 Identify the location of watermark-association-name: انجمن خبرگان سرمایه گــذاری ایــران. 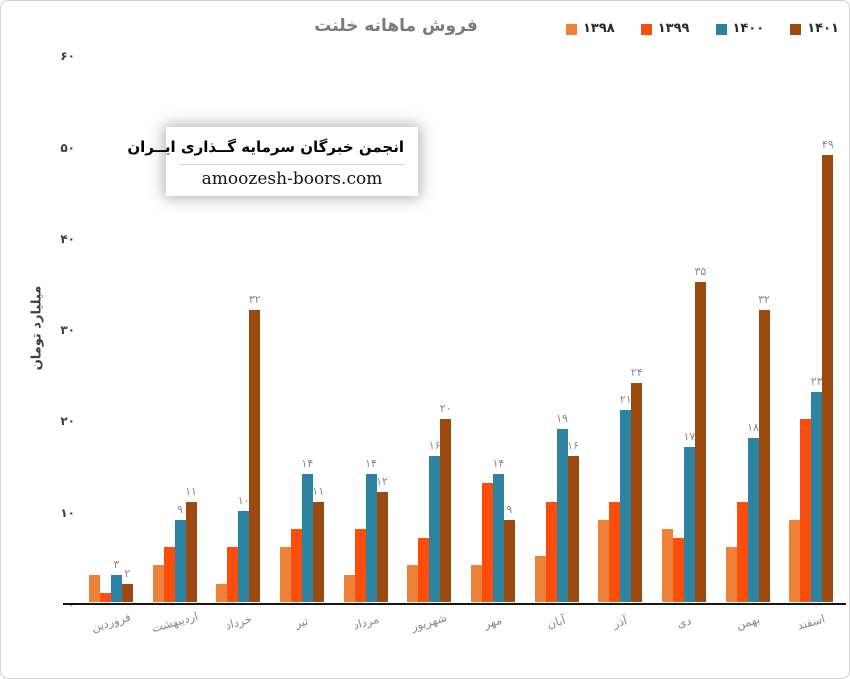
(265, 147).